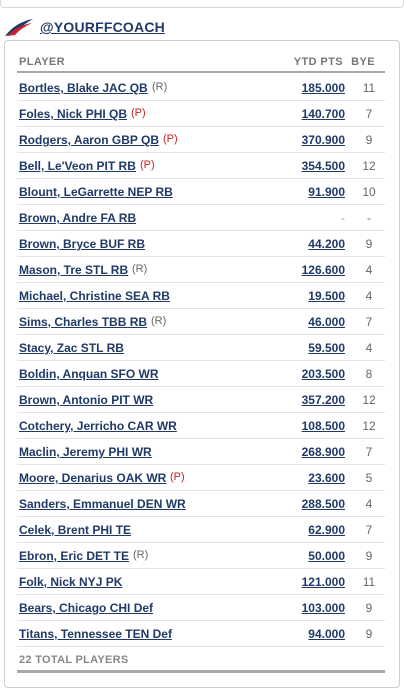  Describe the element at coordinates (83, 88) in the screenshot. I see `player-name-link: Bortles, Blake JAC QB` at that location.